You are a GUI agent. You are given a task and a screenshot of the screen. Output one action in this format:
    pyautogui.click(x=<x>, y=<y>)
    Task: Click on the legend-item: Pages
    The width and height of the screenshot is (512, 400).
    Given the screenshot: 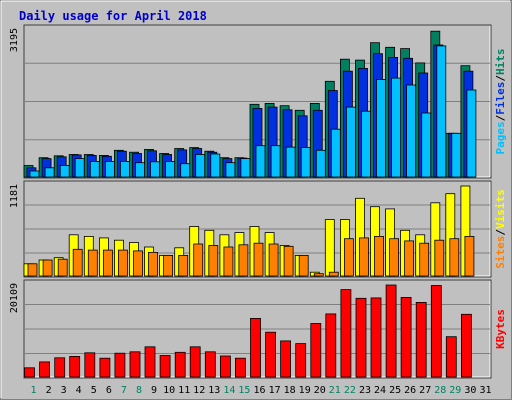 What is the action you would take?
    pyautogui.click(x=500, y=137)
    